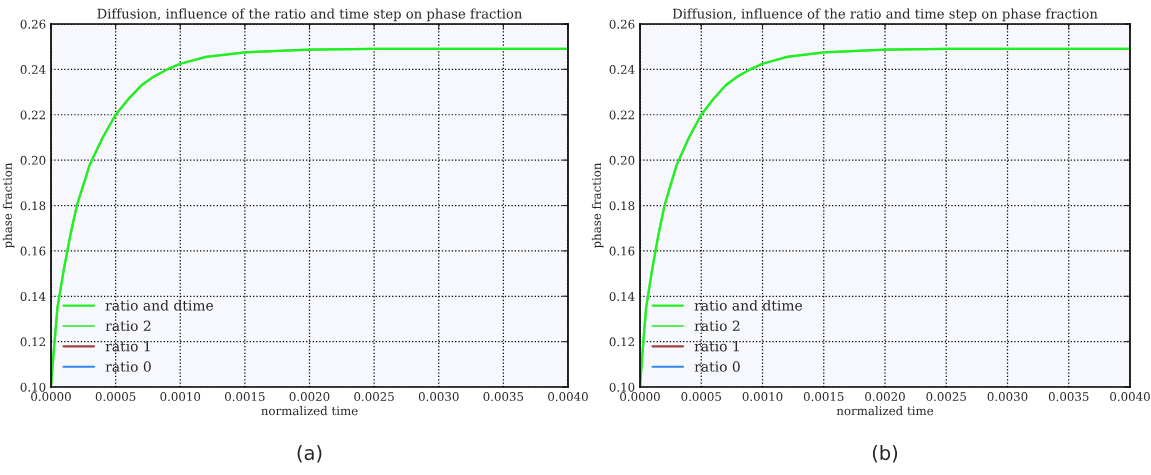 Image resolution: width=1151 pixels, height=475 pixels. I want to click on text: (b), so click(885, 454).